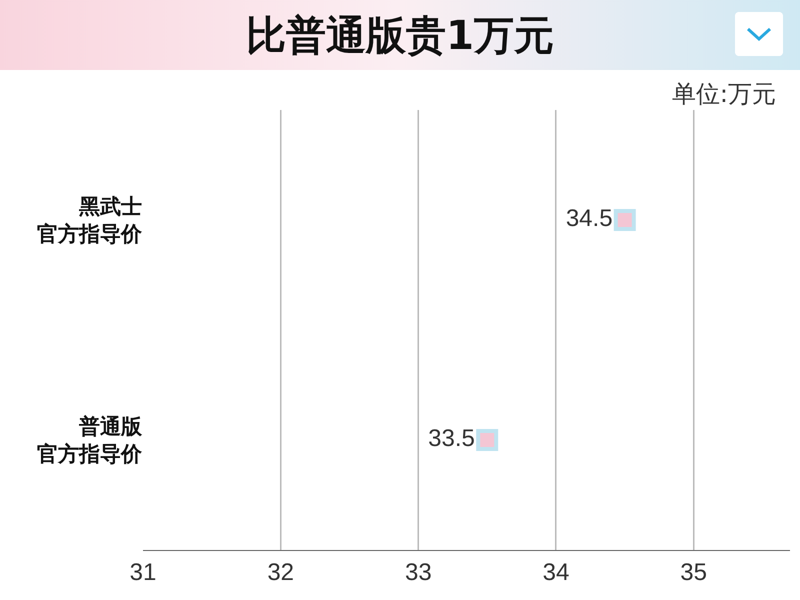 The image size is (800, 600). What do you see at coordinates (143, 572) in the screenshot?
I see `x-tick-label: 31` at bounding box center [143, 572].